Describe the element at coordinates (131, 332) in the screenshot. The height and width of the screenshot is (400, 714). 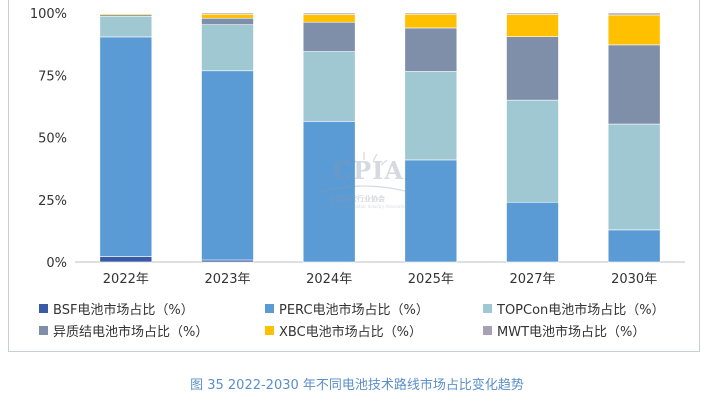
I see `legend-label: 异质结电池市场占比（%）` at that location.